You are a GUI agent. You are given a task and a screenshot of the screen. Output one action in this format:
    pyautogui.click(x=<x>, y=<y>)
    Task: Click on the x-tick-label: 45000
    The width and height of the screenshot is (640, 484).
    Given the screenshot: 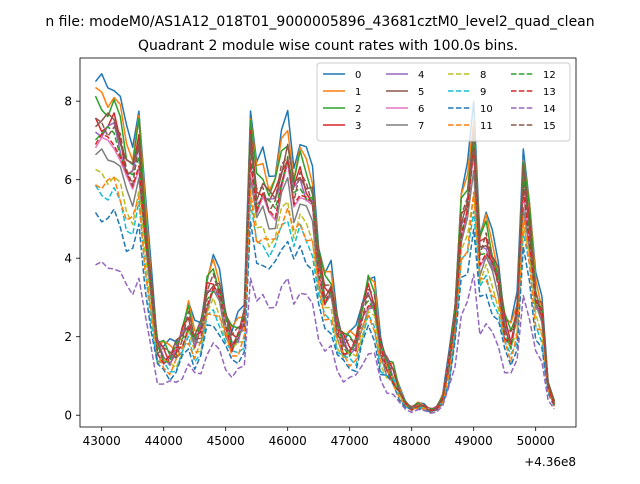 What is the action you would take?
    pyautogui.click(x=226, y=441)
    